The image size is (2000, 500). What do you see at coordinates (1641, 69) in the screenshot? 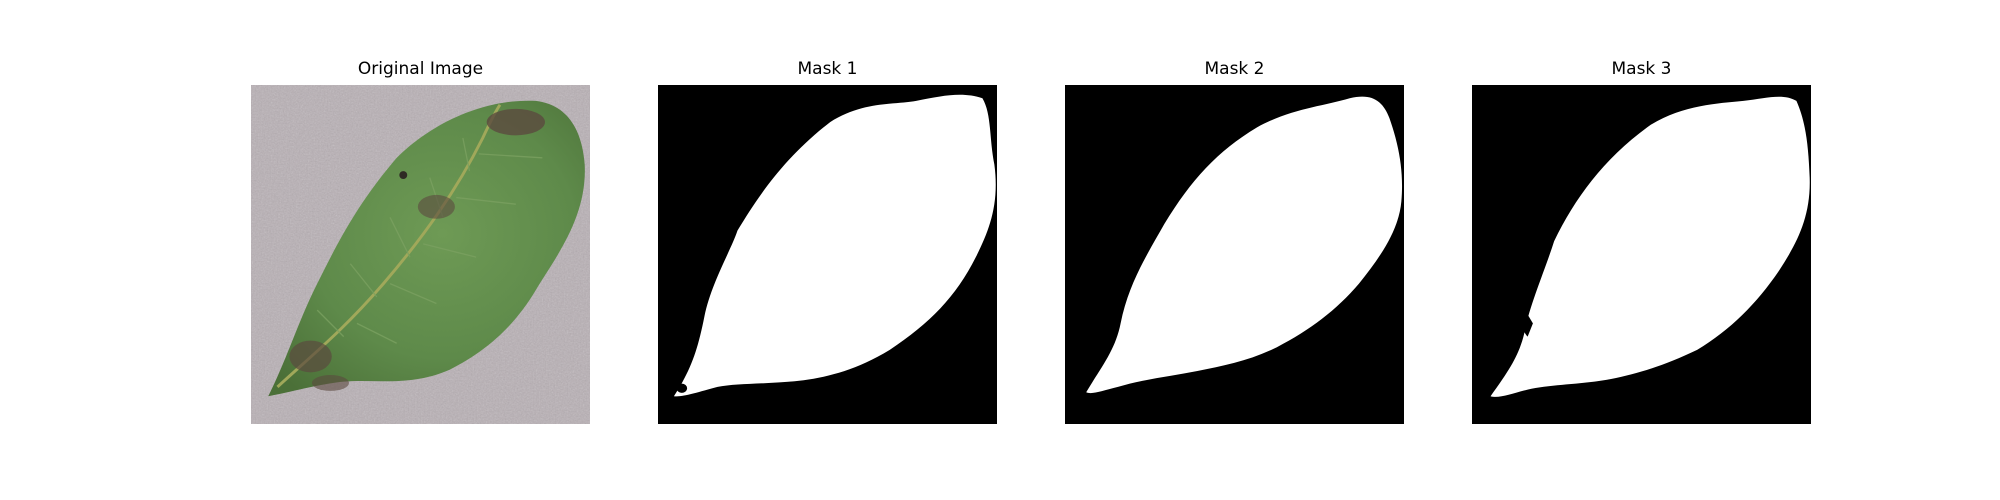
I see `panel-title: Mask 3` at bounding box center [1641, 69].